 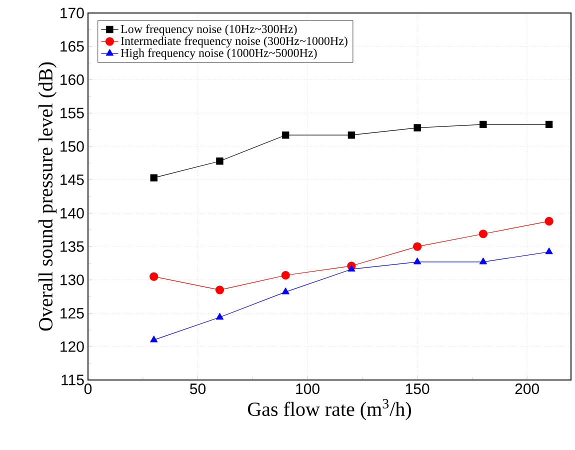 I want to click on y-tick-label: 155, so click(x=72, y=113).